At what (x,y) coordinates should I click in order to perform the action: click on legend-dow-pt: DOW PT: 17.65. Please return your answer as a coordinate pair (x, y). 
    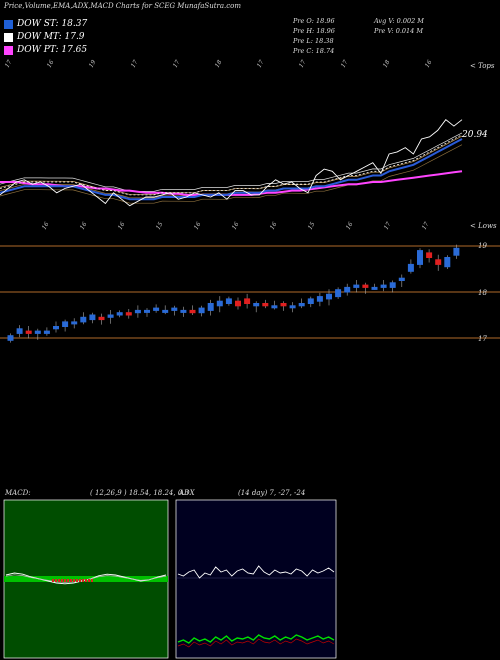
    Looking at the image, I should click on (45, 50).